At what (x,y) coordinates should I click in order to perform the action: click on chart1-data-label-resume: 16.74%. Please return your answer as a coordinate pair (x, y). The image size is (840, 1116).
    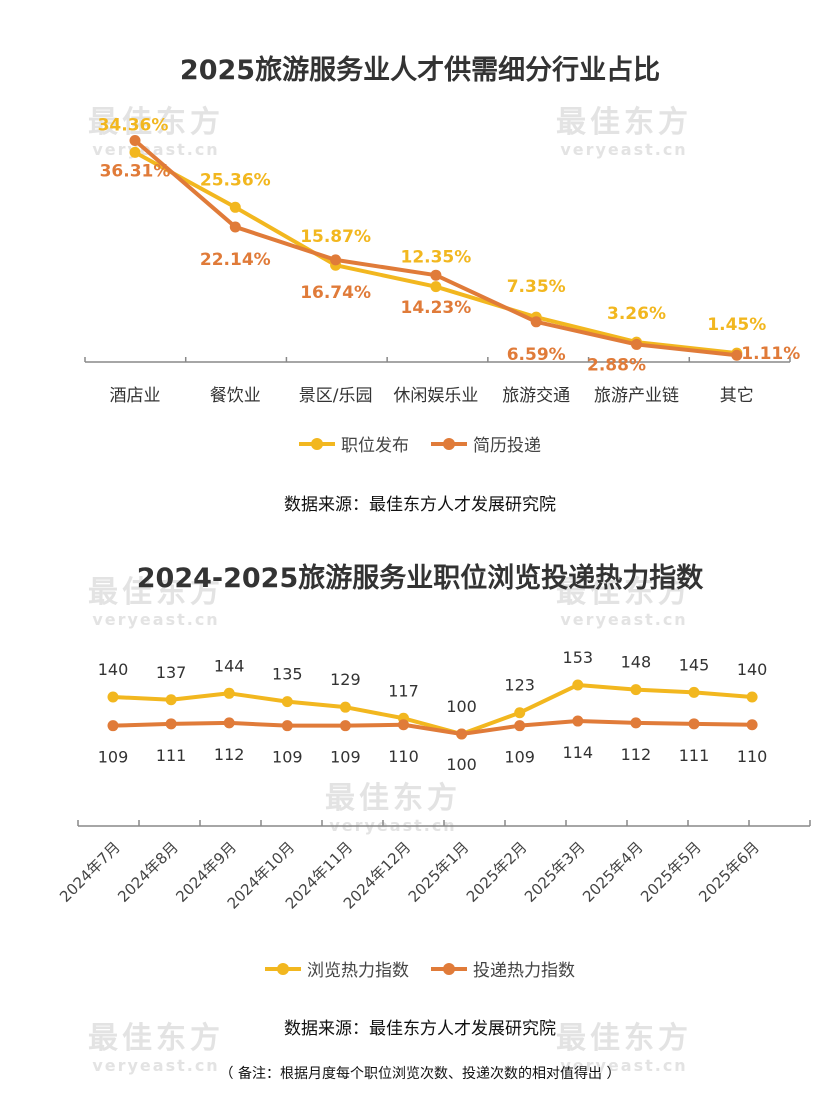
    Looking at the image, I should click on (335, 293).